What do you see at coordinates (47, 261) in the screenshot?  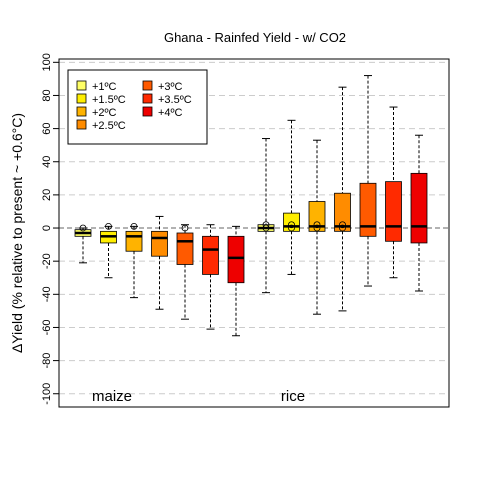 I see `y-tick-label: -20` at bounding box center [47, 261].